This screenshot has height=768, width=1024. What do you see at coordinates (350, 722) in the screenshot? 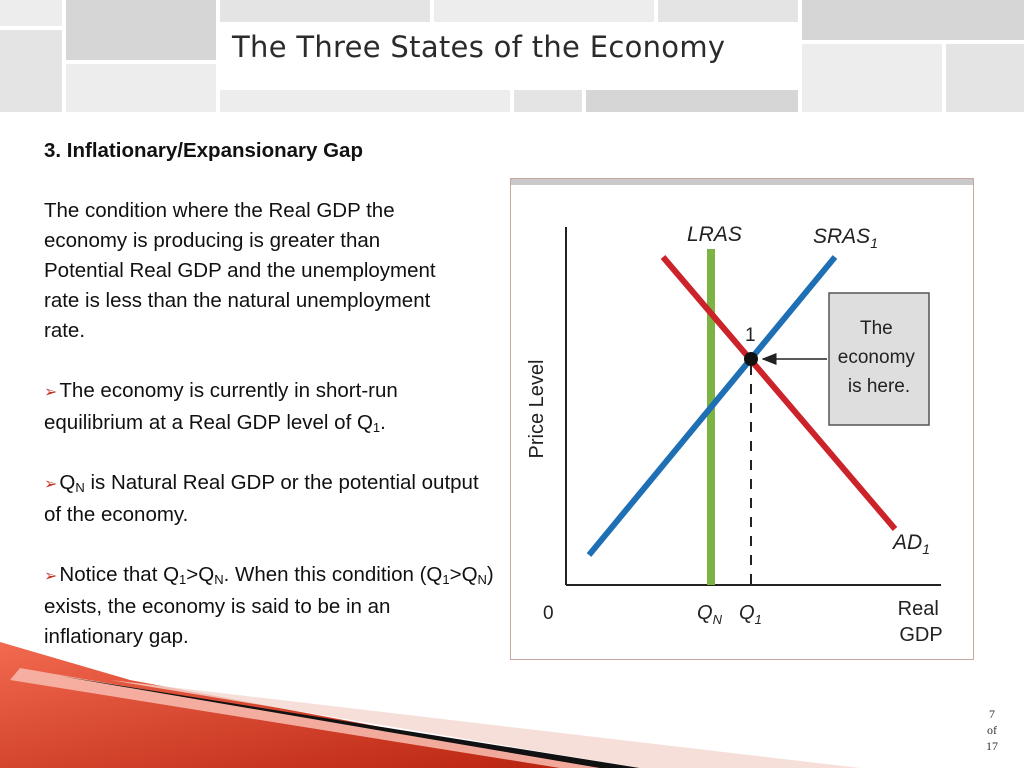
I see `swoosh-black` at bounding box center [350, 722].